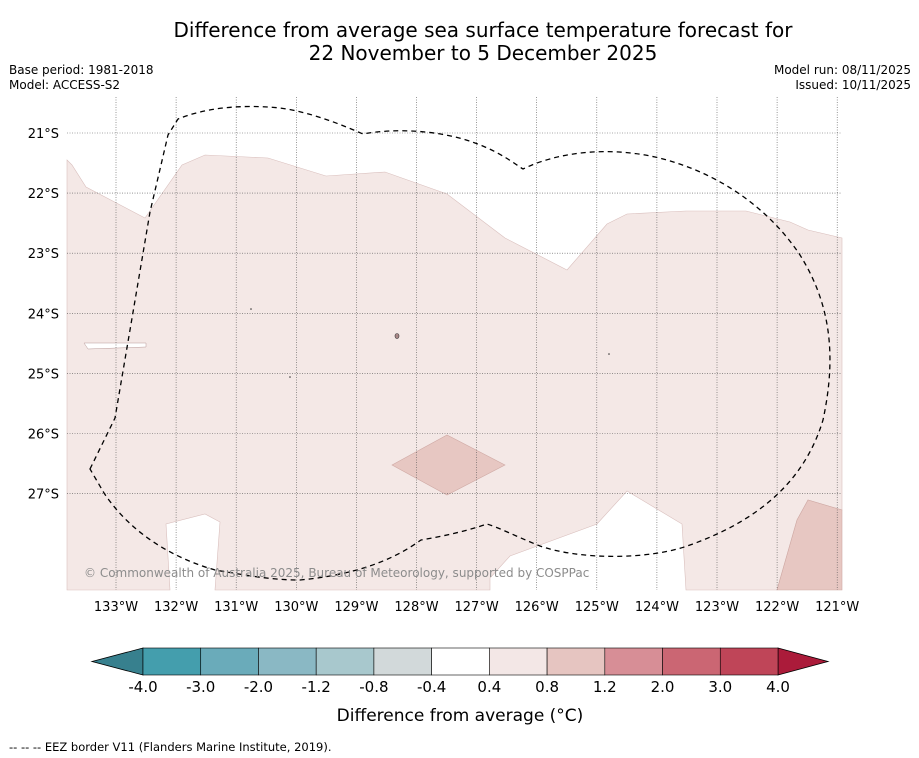 This screenshot has height=758, width=919. What do you see at coordinates (416, 607) in the screenshot?
I see `longitude-label: 128°W` at bounding box center [416, 607].